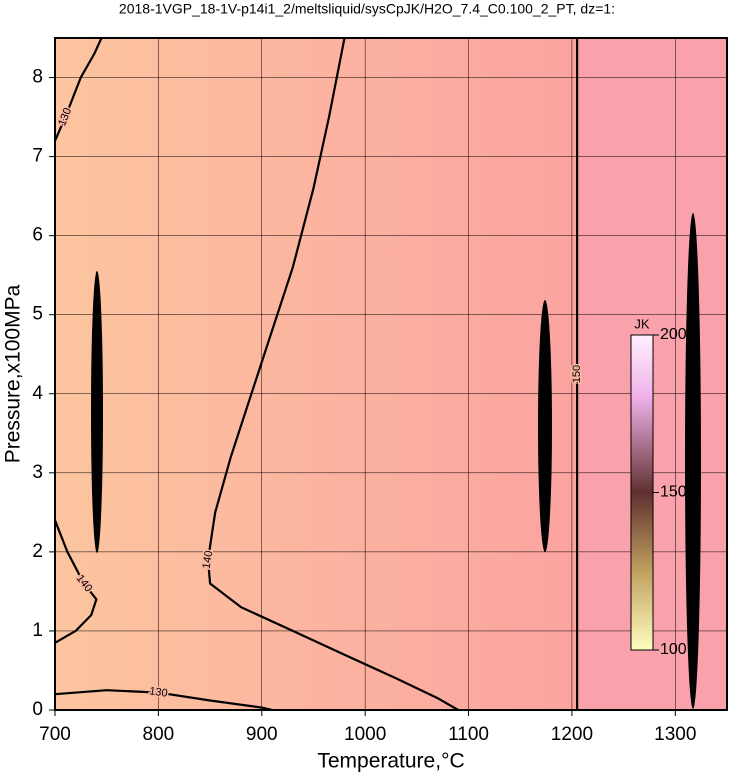 This screenshot has width=734, height=776. What do you see at coordinates (13, 373) in the screenshot?
I see `y-axis-label: Pressure,x100MPa` at bounding box center [13, 373].